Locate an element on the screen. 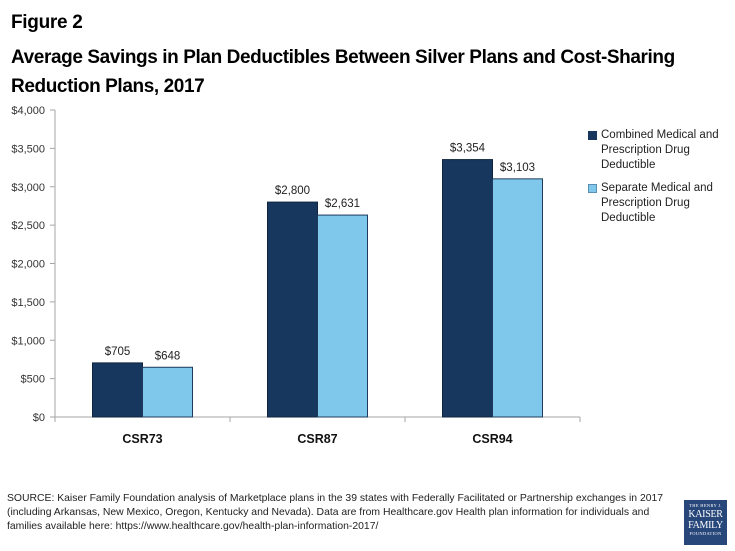 Image resolution: width=735 pixels, height=551 pixels. y-tick-label: $1,000 is located at coordinates (28, 341).